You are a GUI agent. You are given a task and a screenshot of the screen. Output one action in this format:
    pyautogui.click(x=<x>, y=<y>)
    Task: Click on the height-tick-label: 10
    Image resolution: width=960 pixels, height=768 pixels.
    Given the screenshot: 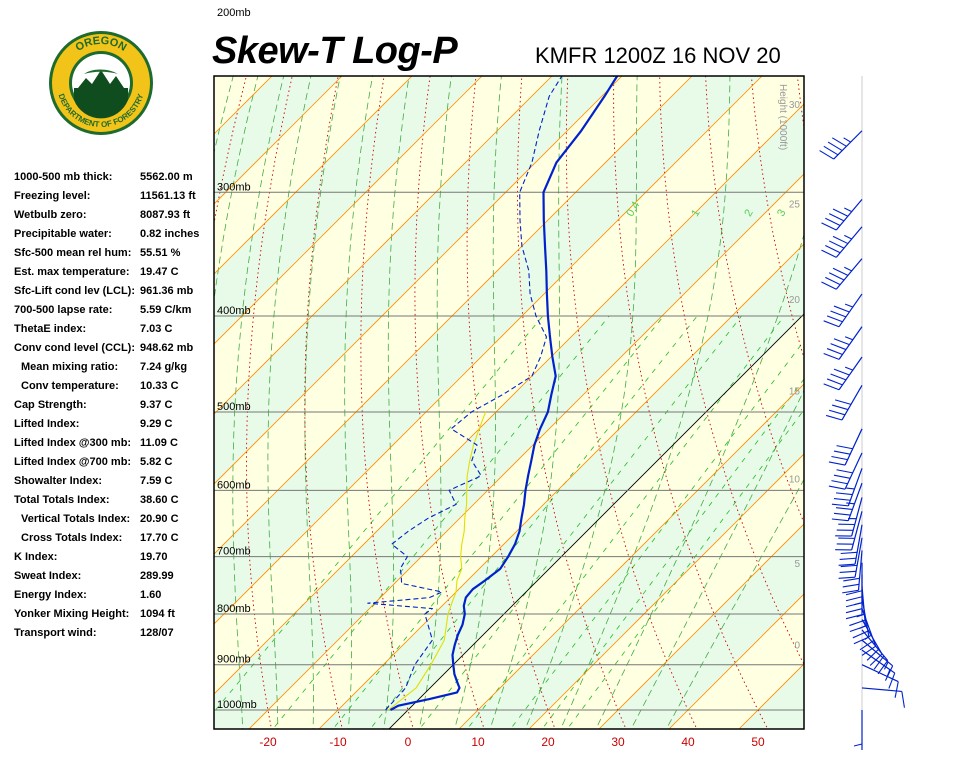 What is the action you would take?
    pyautogui.click(x=795, y=479)
    